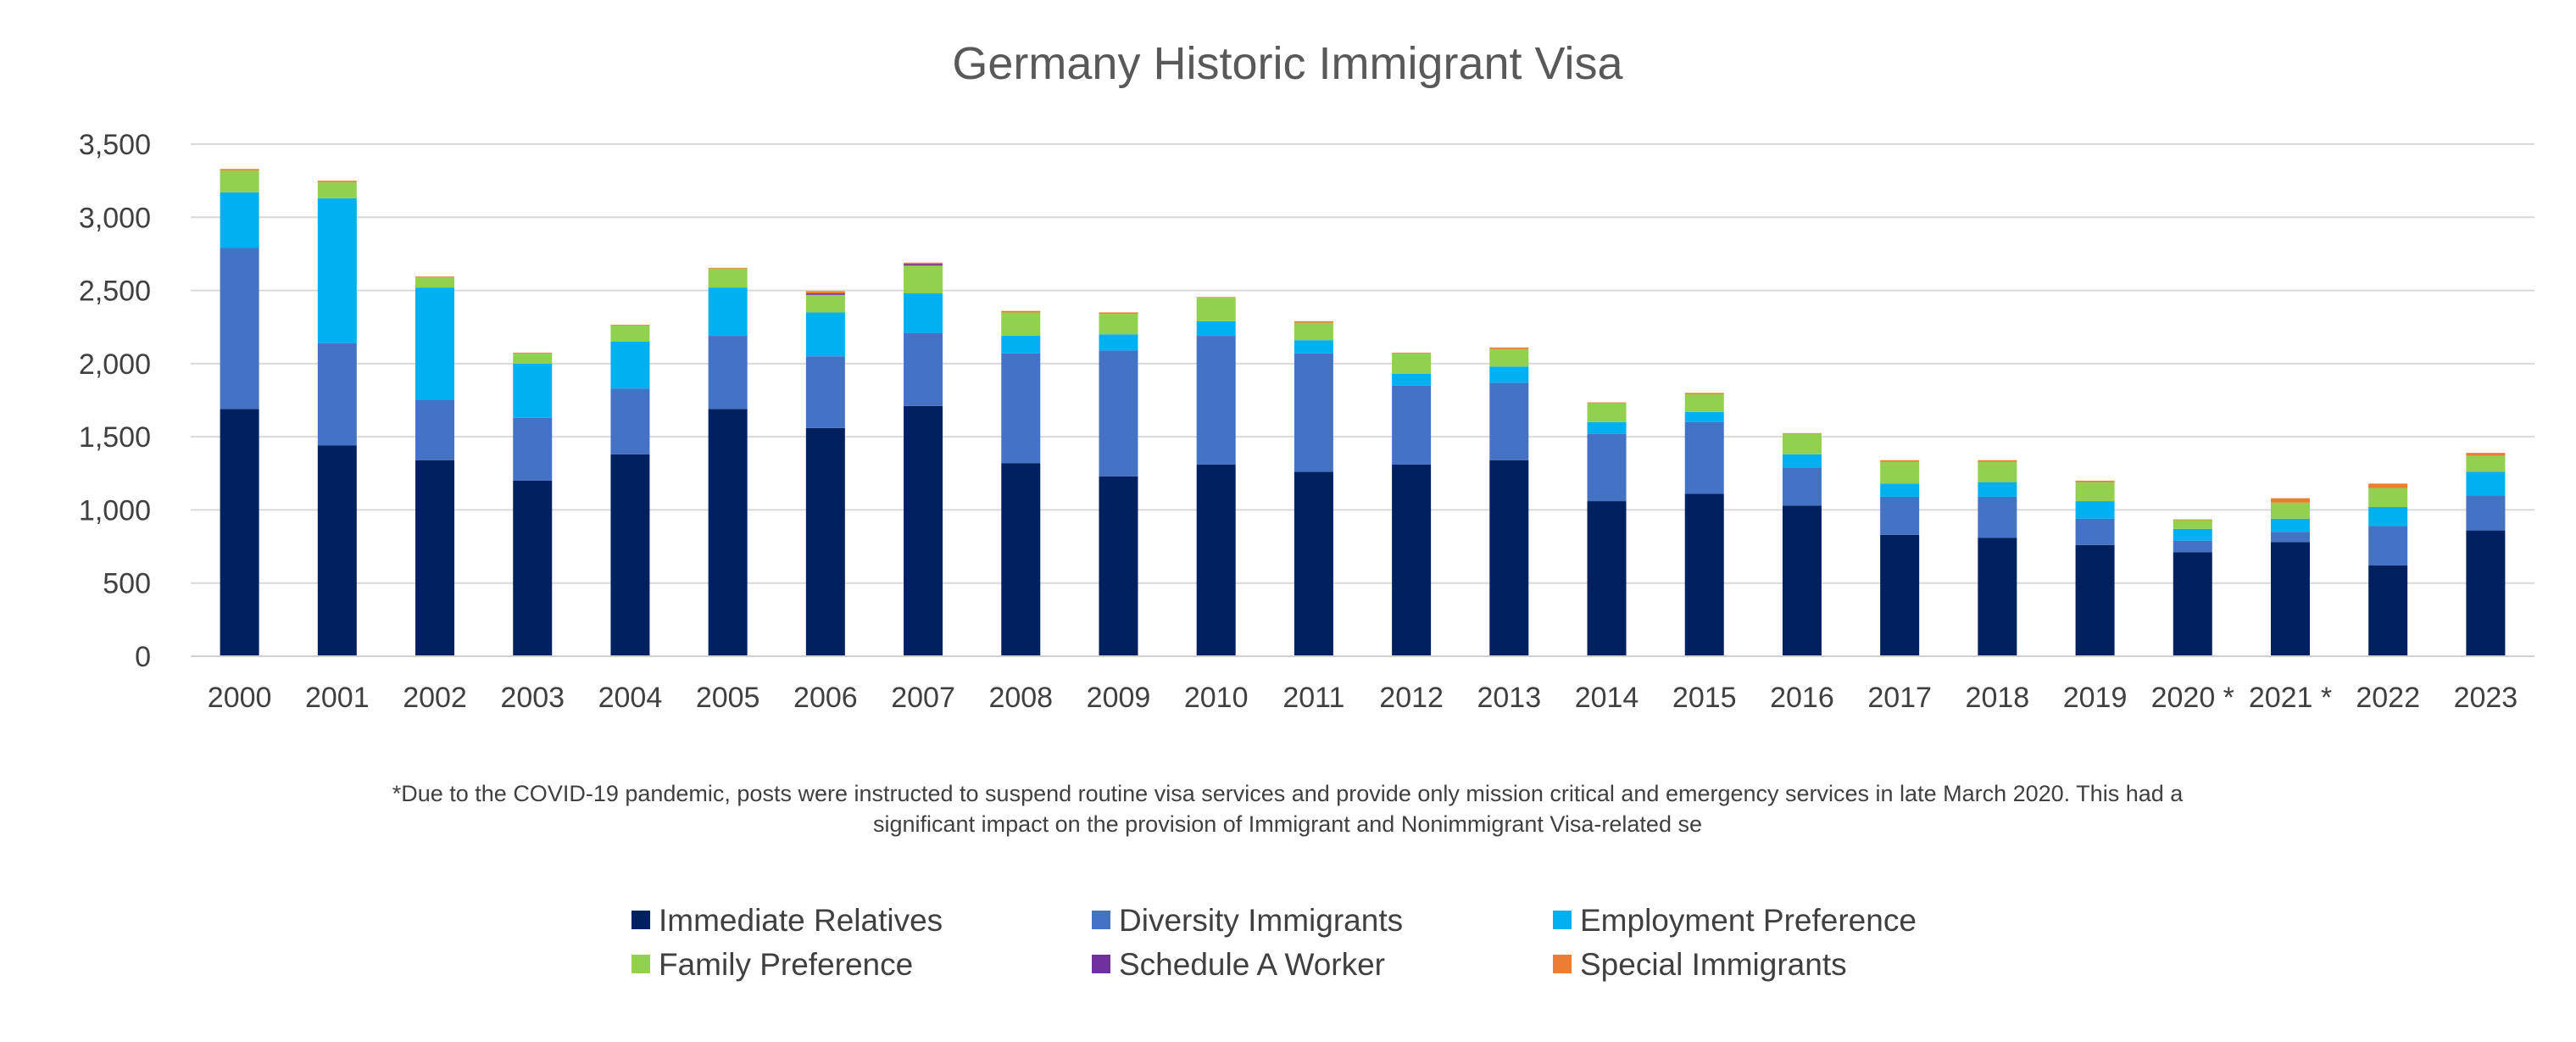 This screenshot has height=1042, width=2576. What do you see at coordinates (435, 698) in the screenshot?
I see `x-tick-label: 2002` at bounding box center [435, 698].